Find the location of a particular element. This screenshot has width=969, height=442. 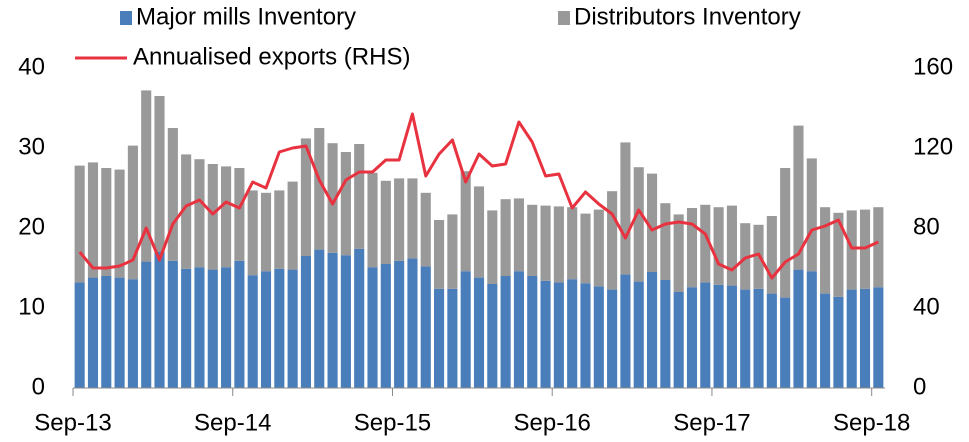

x-tick-label: Sep-16 is located at coordinates (552, 422).